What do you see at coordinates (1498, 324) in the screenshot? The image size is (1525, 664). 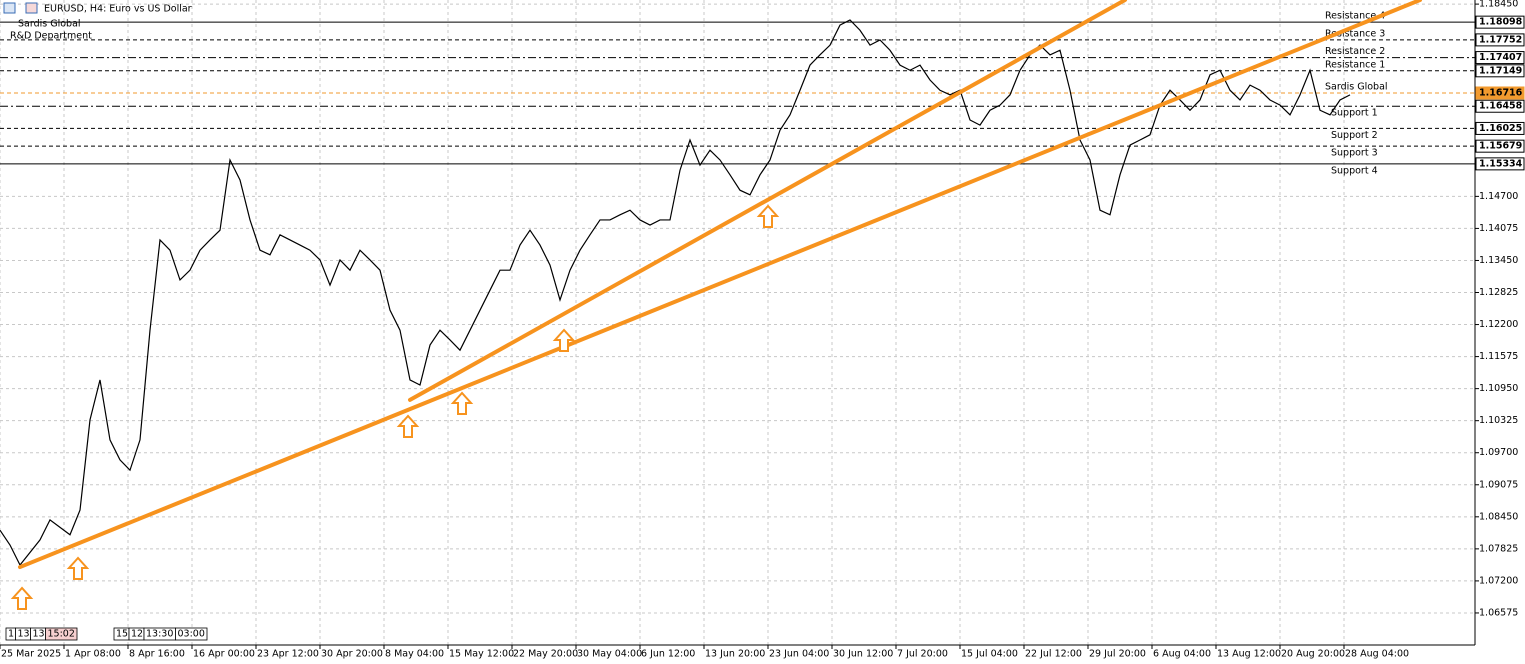 I see `y-tick-label: 1.12200` at bounding box center [1498, 324].